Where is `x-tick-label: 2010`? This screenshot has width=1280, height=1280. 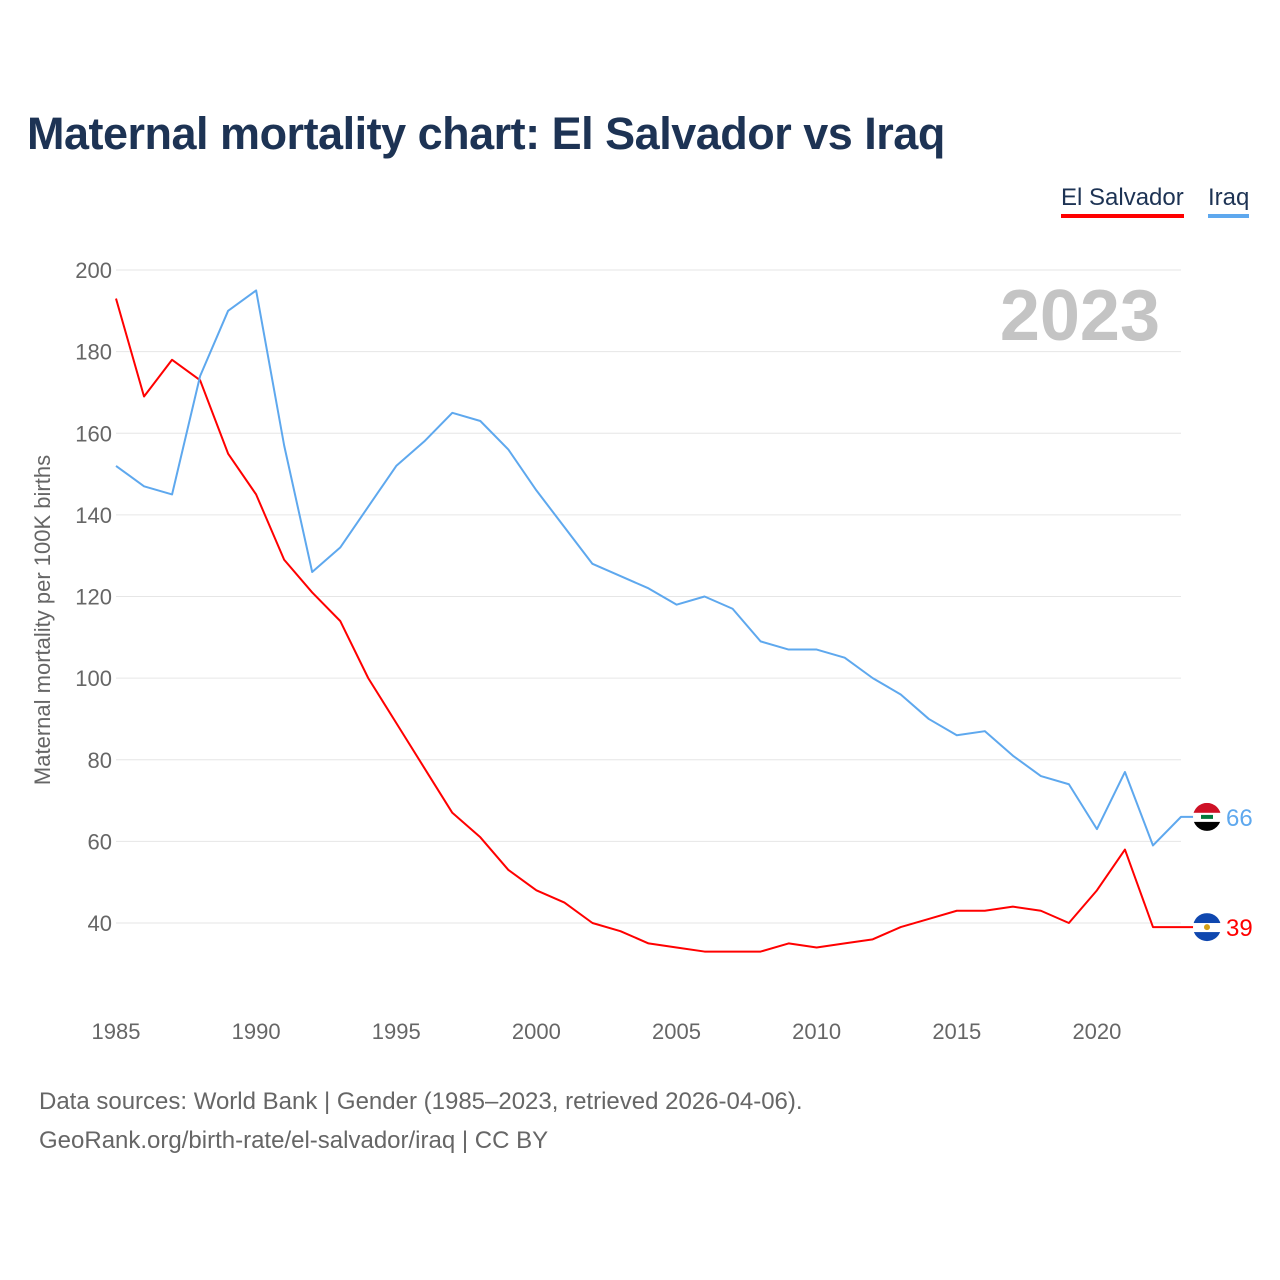 x-tick-label: 2010 is located at coordinates (816, 1031).